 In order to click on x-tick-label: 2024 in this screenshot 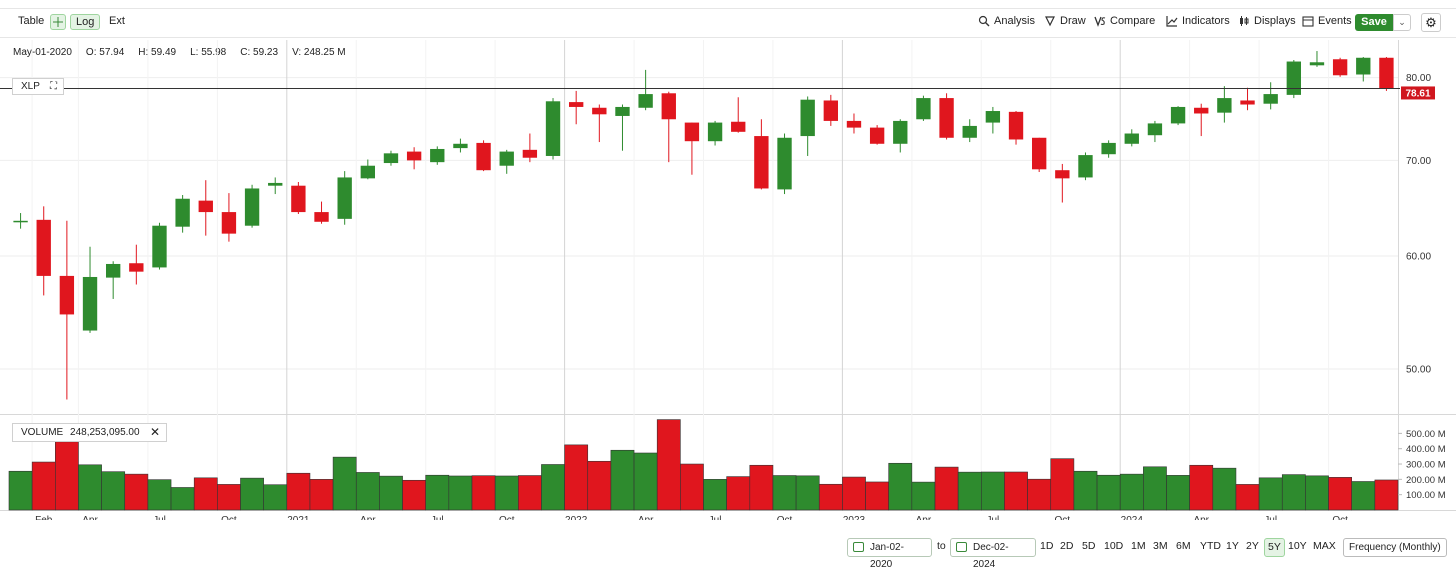, I will do `click(1132, 517)`.